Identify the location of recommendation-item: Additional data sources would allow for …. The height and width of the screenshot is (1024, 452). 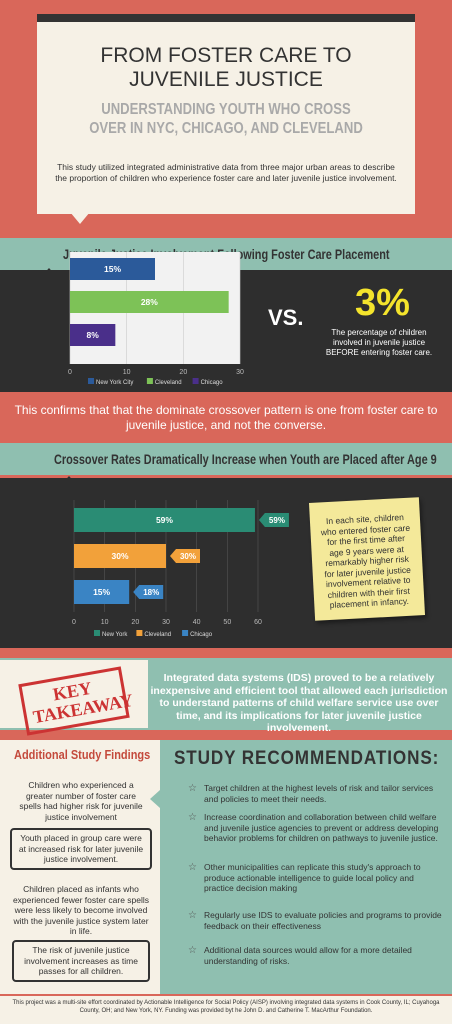
(308, 955).